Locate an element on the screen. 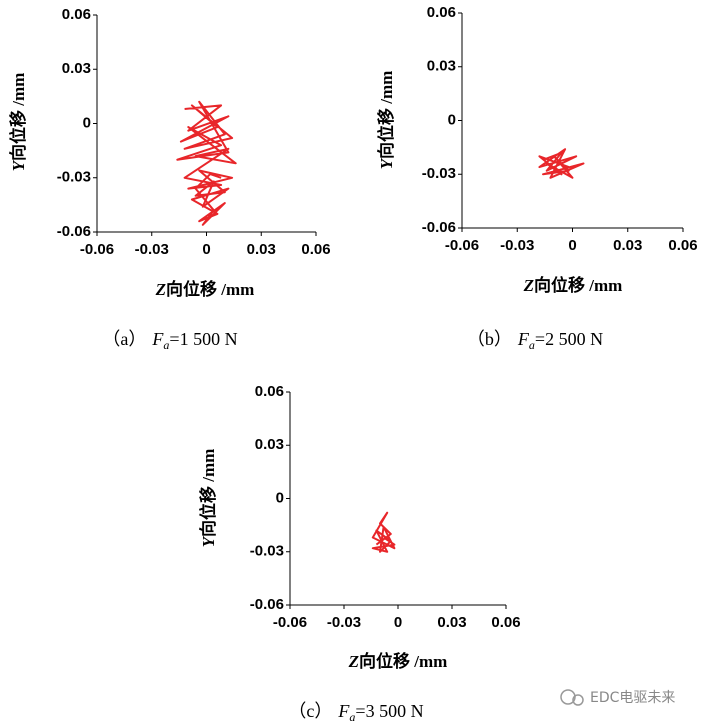 Image resolution: width=709 pixels, height=728 pixels. caption-label: （c） is located at coordinates (310, 711).